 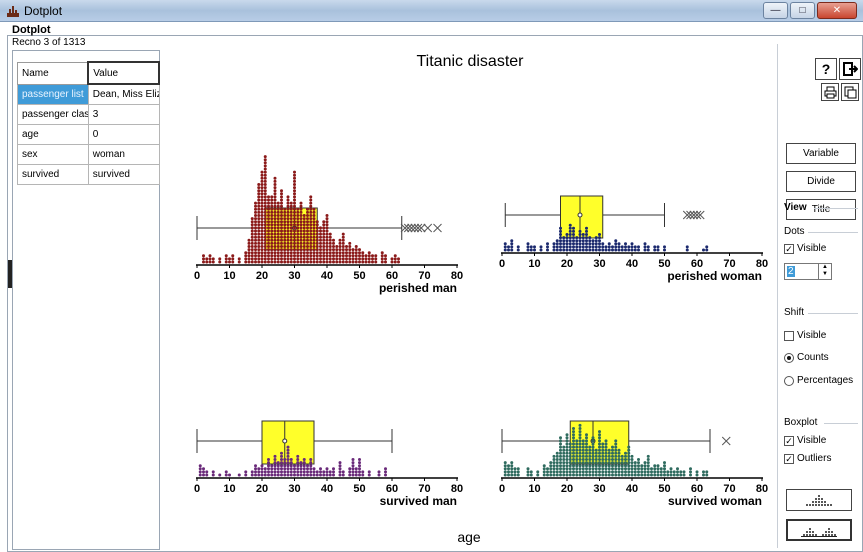 What do you see at coordinates (826, 69) in the screenshot?
I see `help-button: ?` at bounding box center [826, 69].